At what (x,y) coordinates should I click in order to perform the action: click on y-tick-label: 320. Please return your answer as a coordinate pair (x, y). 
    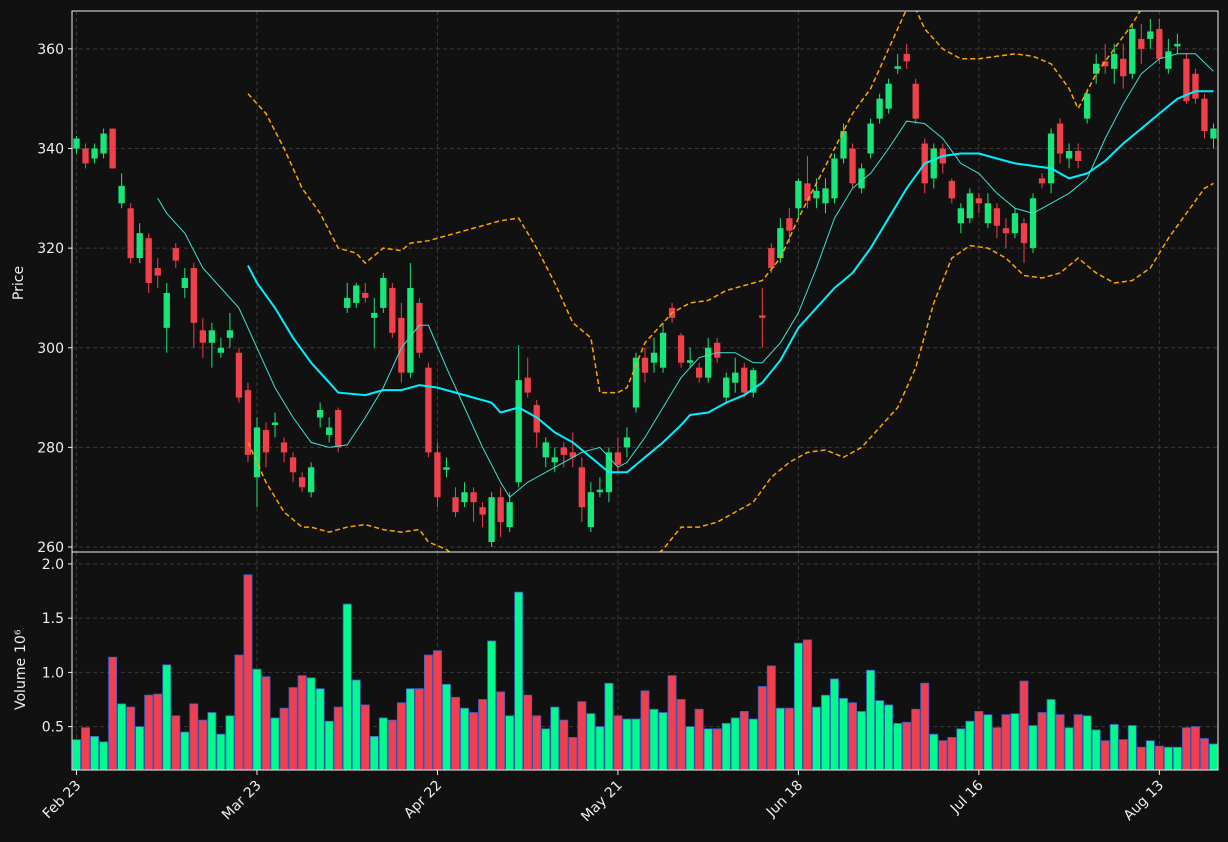
    Looking at the image, I should click on (50, 249).